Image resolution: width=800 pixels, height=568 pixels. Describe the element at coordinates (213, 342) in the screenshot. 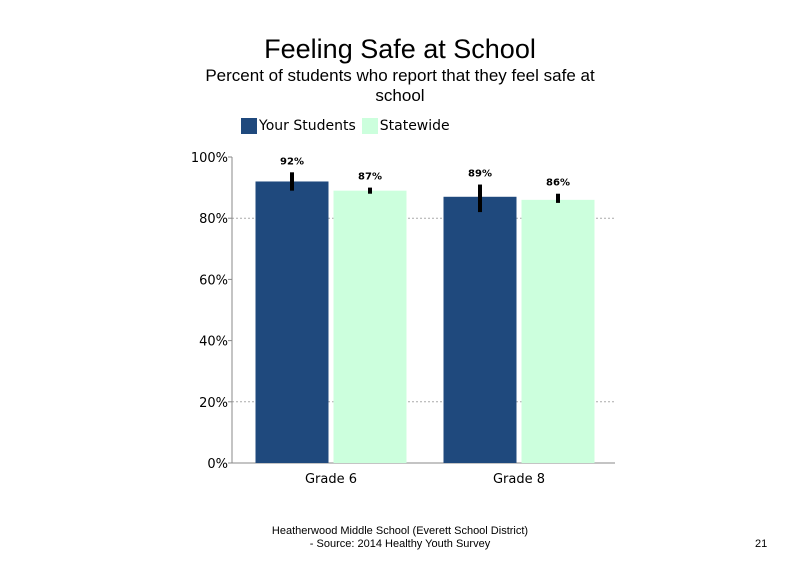

I see `y-tick-label-40: 40%` at that location.